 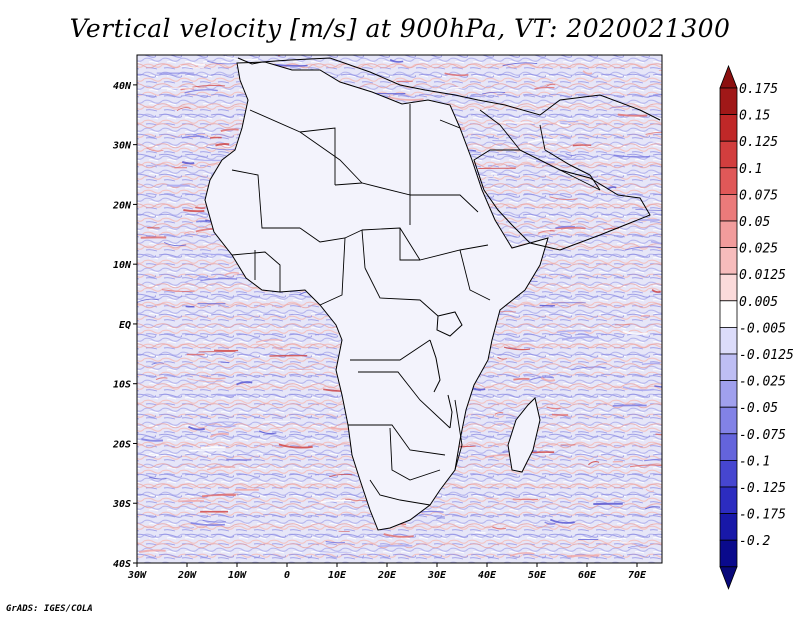 What do you see at coordinates (237, 575) in the screenshot?
I see `lon-tick-label: 10W` at bounding box center [237, 575].